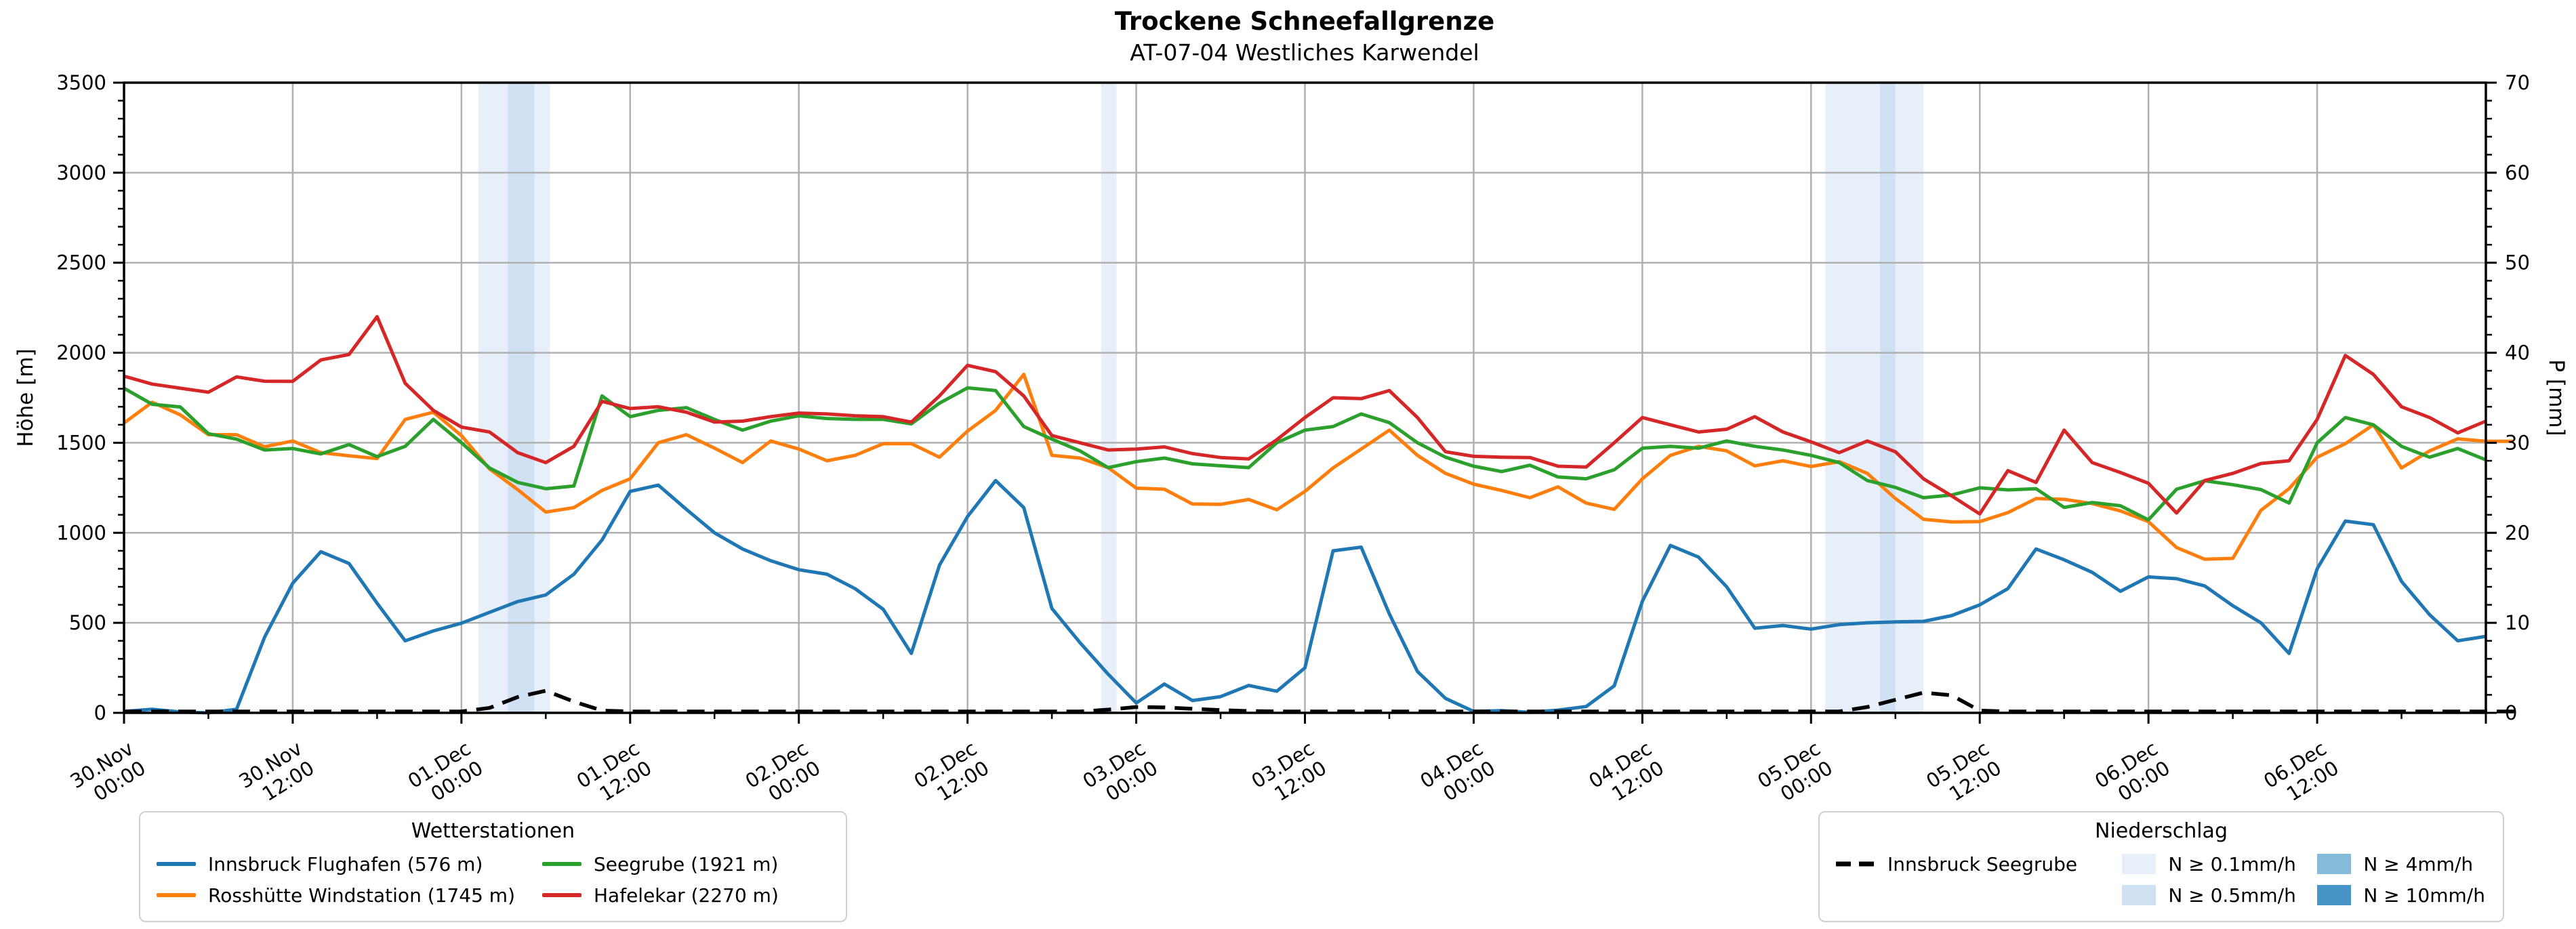 The width and height of the screenshot is (2576, 929). I want to click on legend-item-label: Seegrube (1921 m), so click(687, 863).